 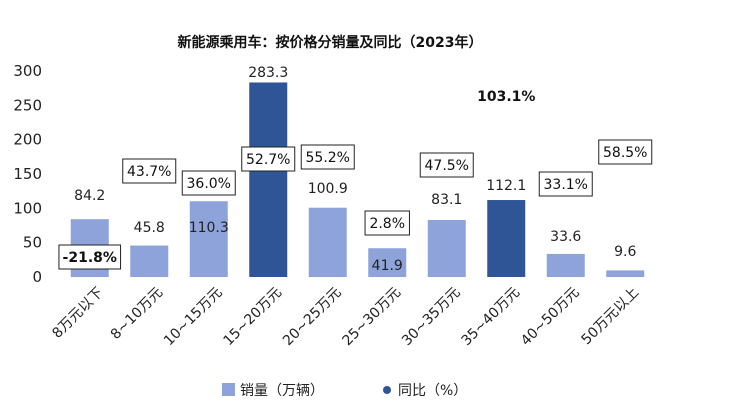 What do you see at coordinates (89, 196) in the screenshot?
I see `bar-value-label: 84.2` at bounding box center [89, 196].